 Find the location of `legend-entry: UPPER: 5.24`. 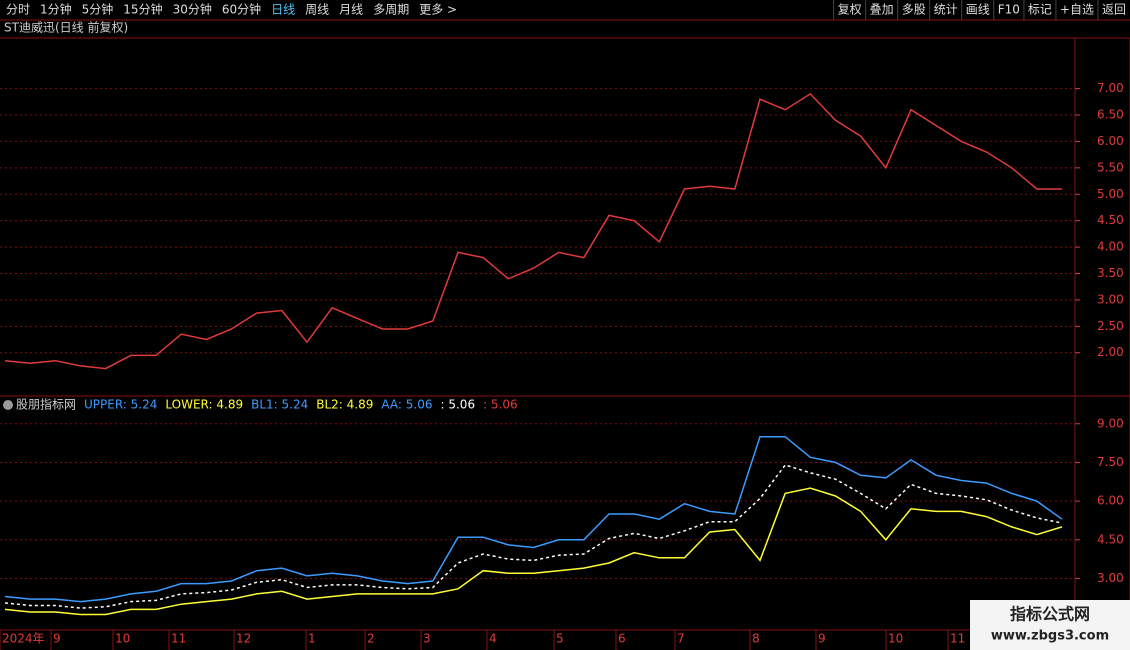

legend-entry: UPPER: 5.24 is located at coordinates (120, 405).